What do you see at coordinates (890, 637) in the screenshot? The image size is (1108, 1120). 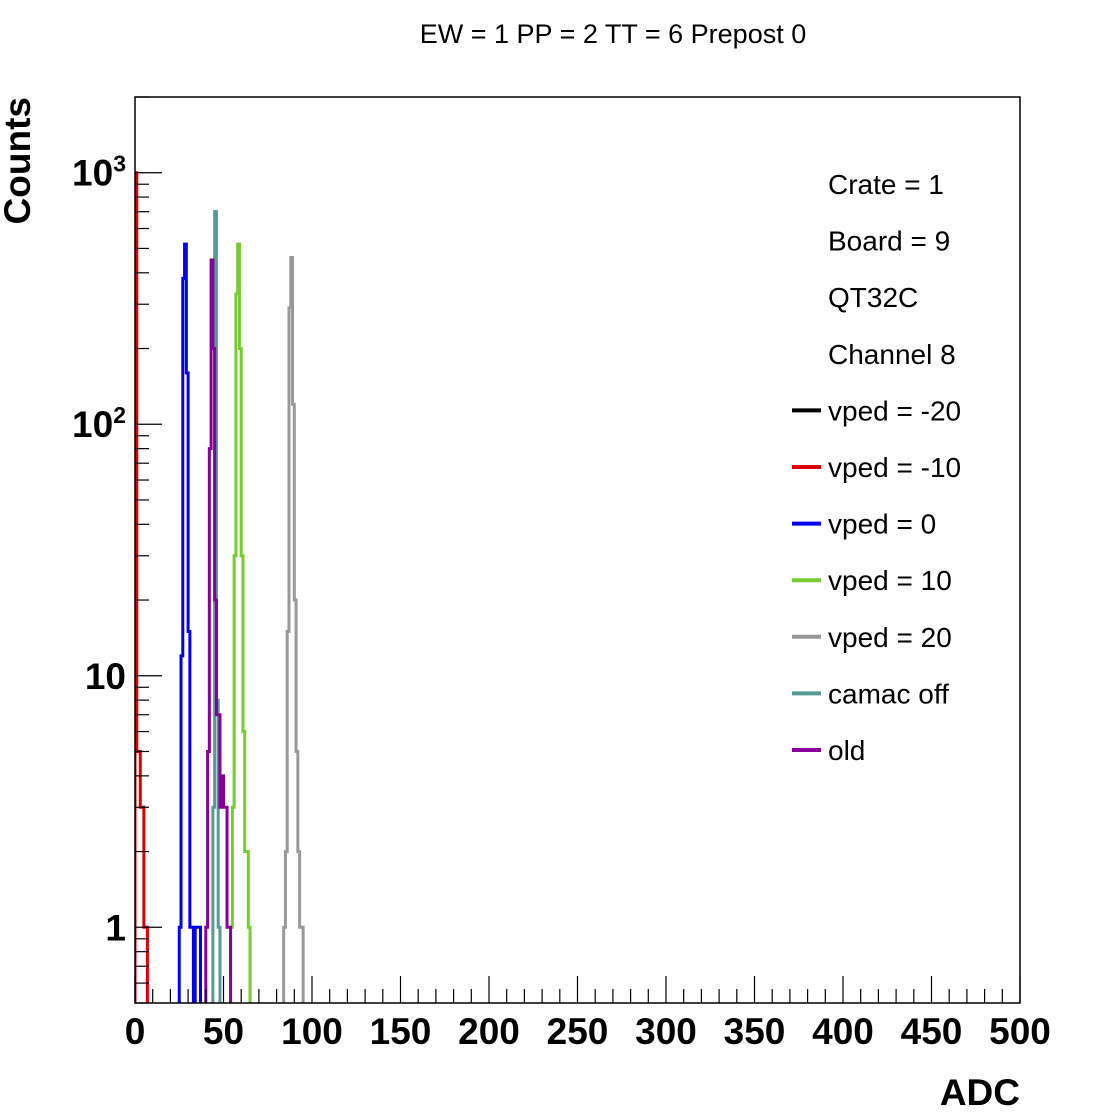 I see `legend-entry-label: vped = 20` at bounding box center [890, 637].